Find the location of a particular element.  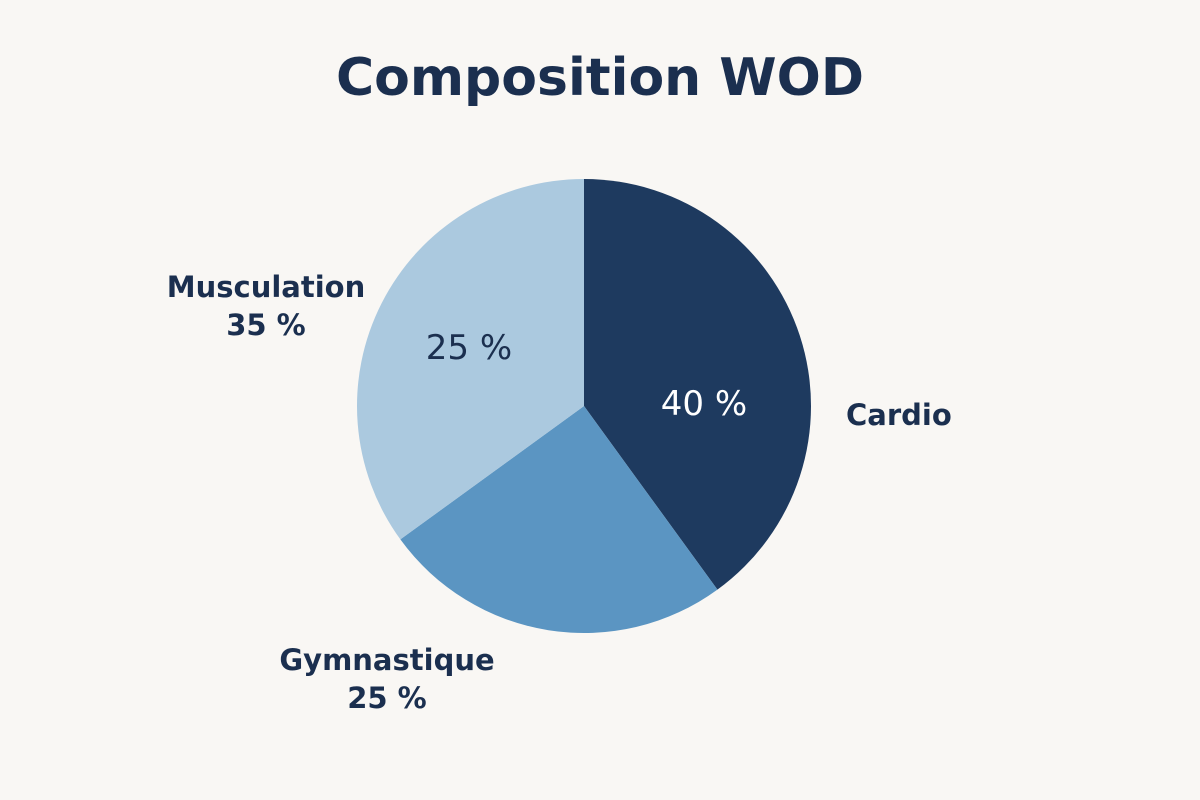

slice-label-gymnastique: Gymnastique 25 % is located at coordinates (387, 679).